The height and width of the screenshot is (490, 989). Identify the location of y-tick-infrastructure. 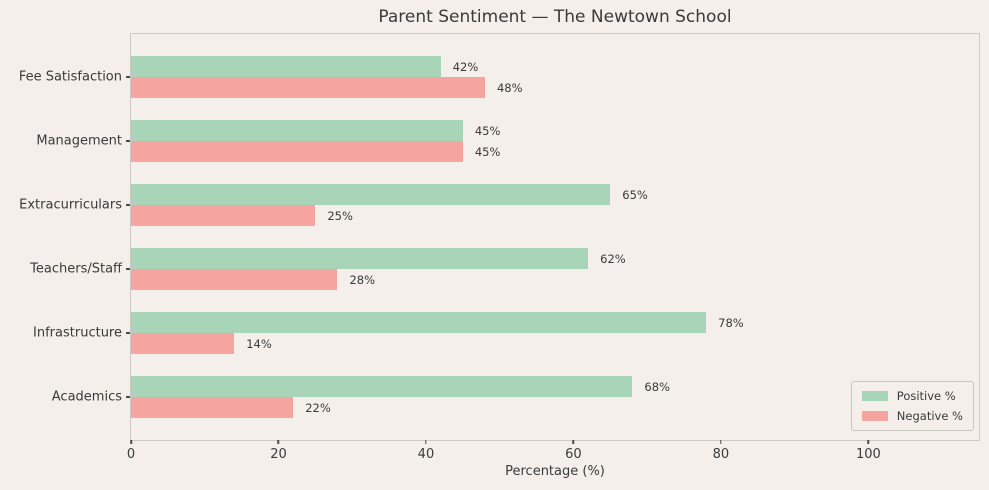
(128, 333).